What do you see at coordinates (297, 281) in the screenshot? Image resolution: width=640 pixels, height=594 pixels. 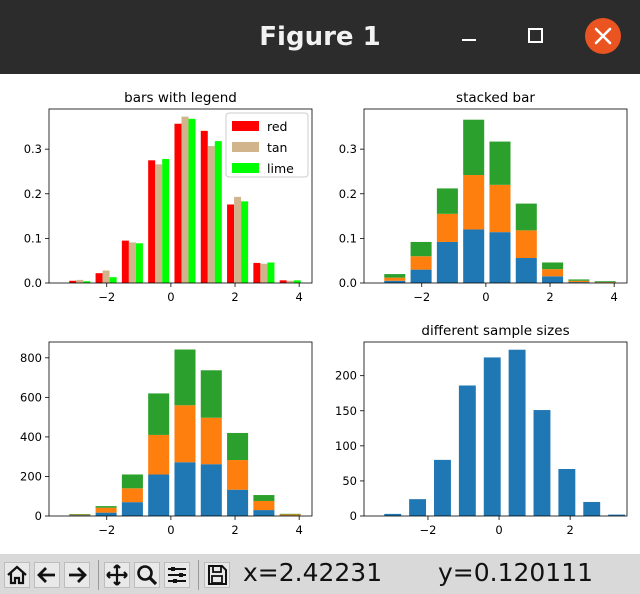 I see `bar-chart0-series2-bin8` at bounding box center [297, 281].